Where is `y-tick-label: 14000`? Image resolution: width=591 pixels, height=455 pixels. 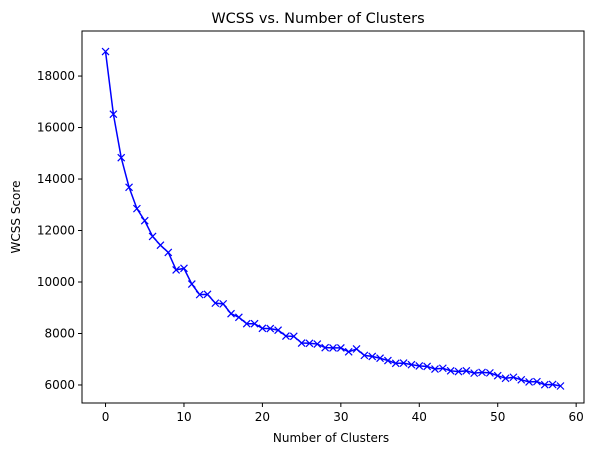
y-tick-label: 14000 is located at coordinates (56, 179).